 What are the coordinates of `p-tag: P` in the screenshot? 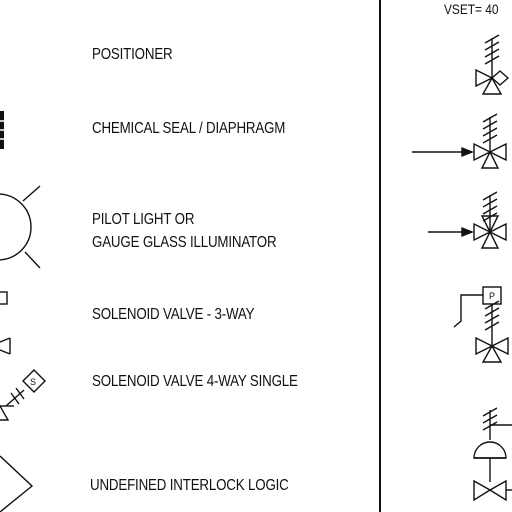 It's located at (492, 296).